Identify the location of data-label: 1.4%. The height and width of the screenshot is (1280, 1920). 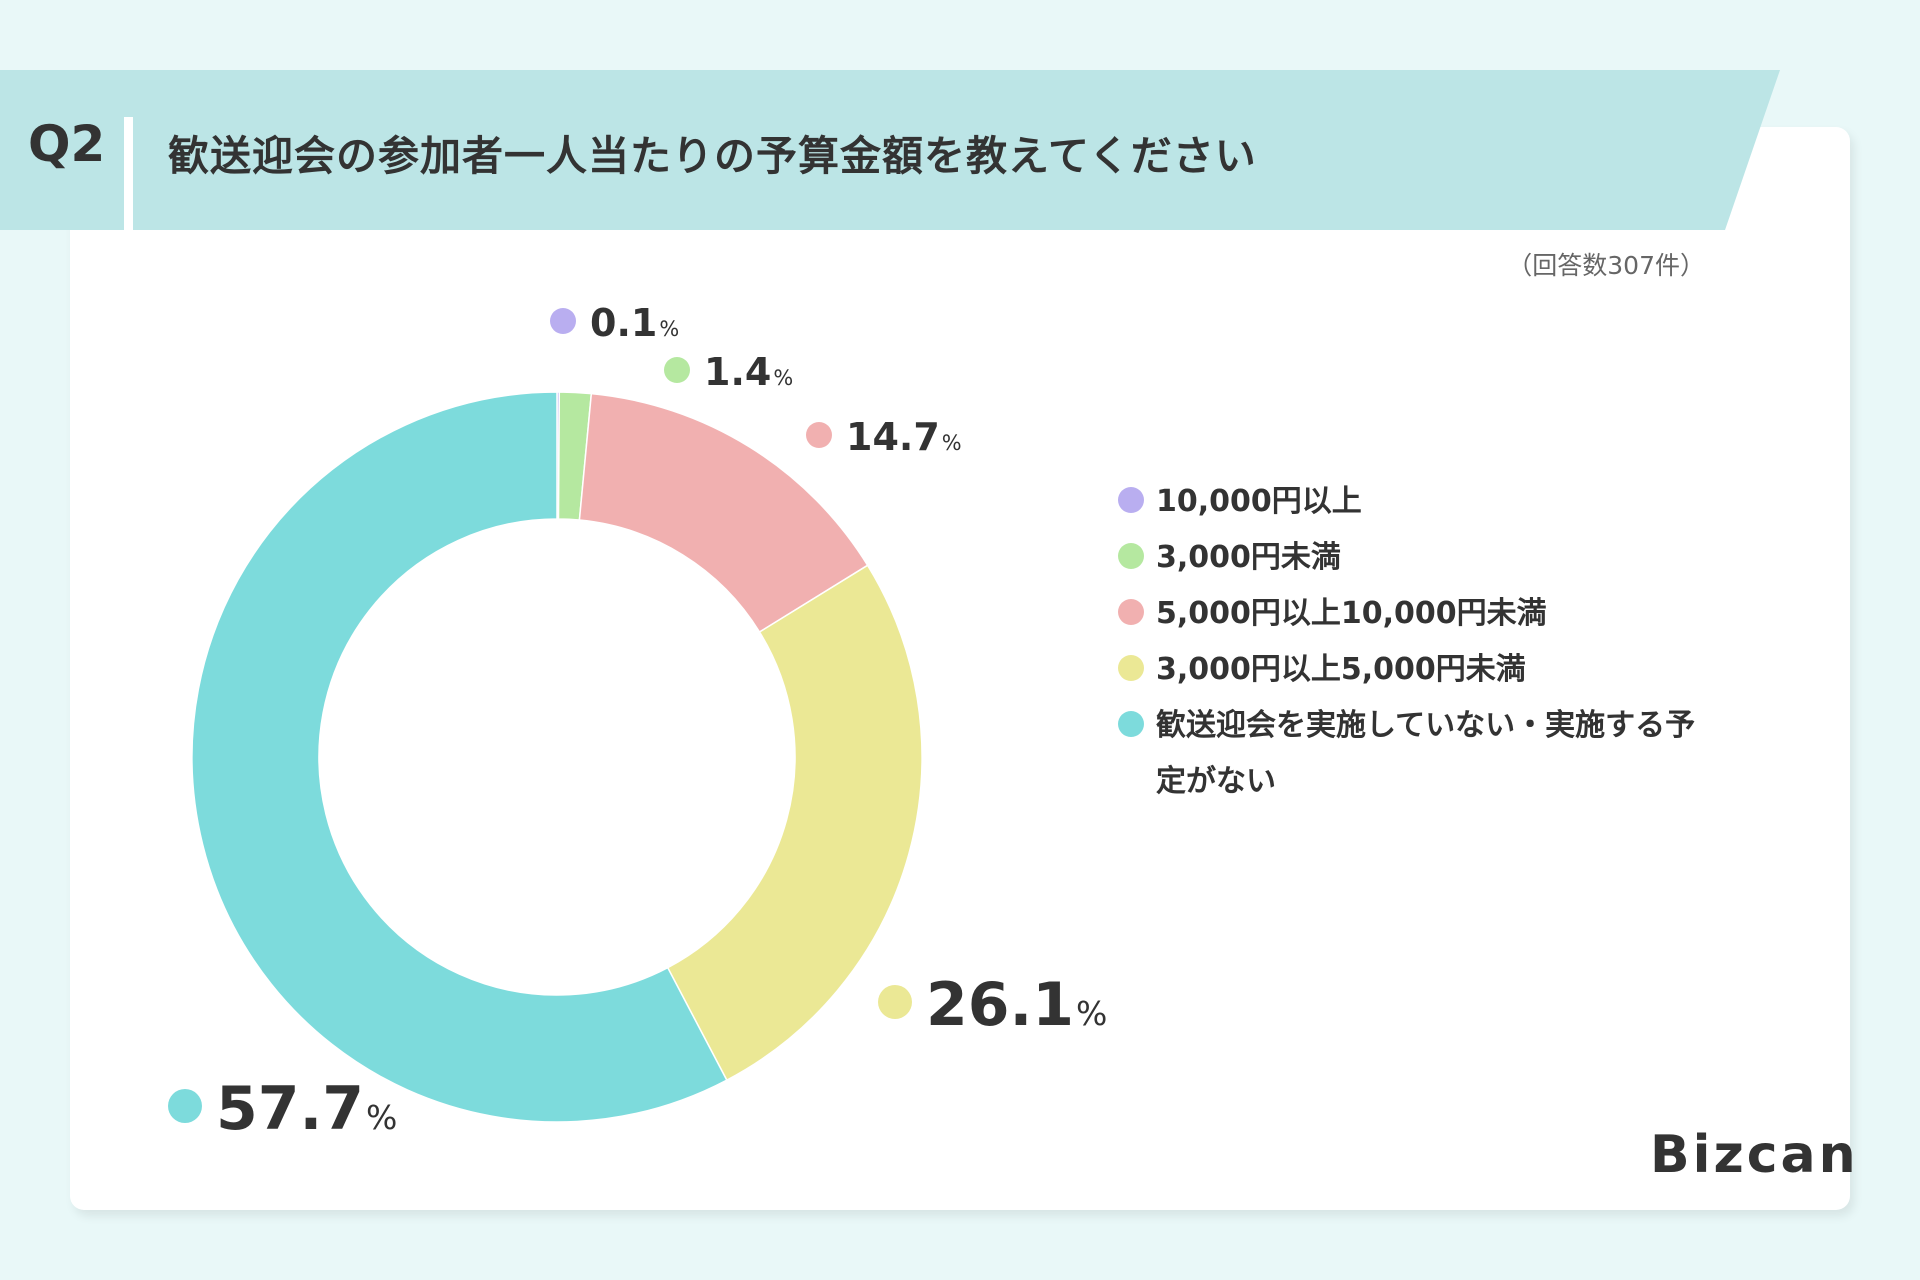
(748, 372).